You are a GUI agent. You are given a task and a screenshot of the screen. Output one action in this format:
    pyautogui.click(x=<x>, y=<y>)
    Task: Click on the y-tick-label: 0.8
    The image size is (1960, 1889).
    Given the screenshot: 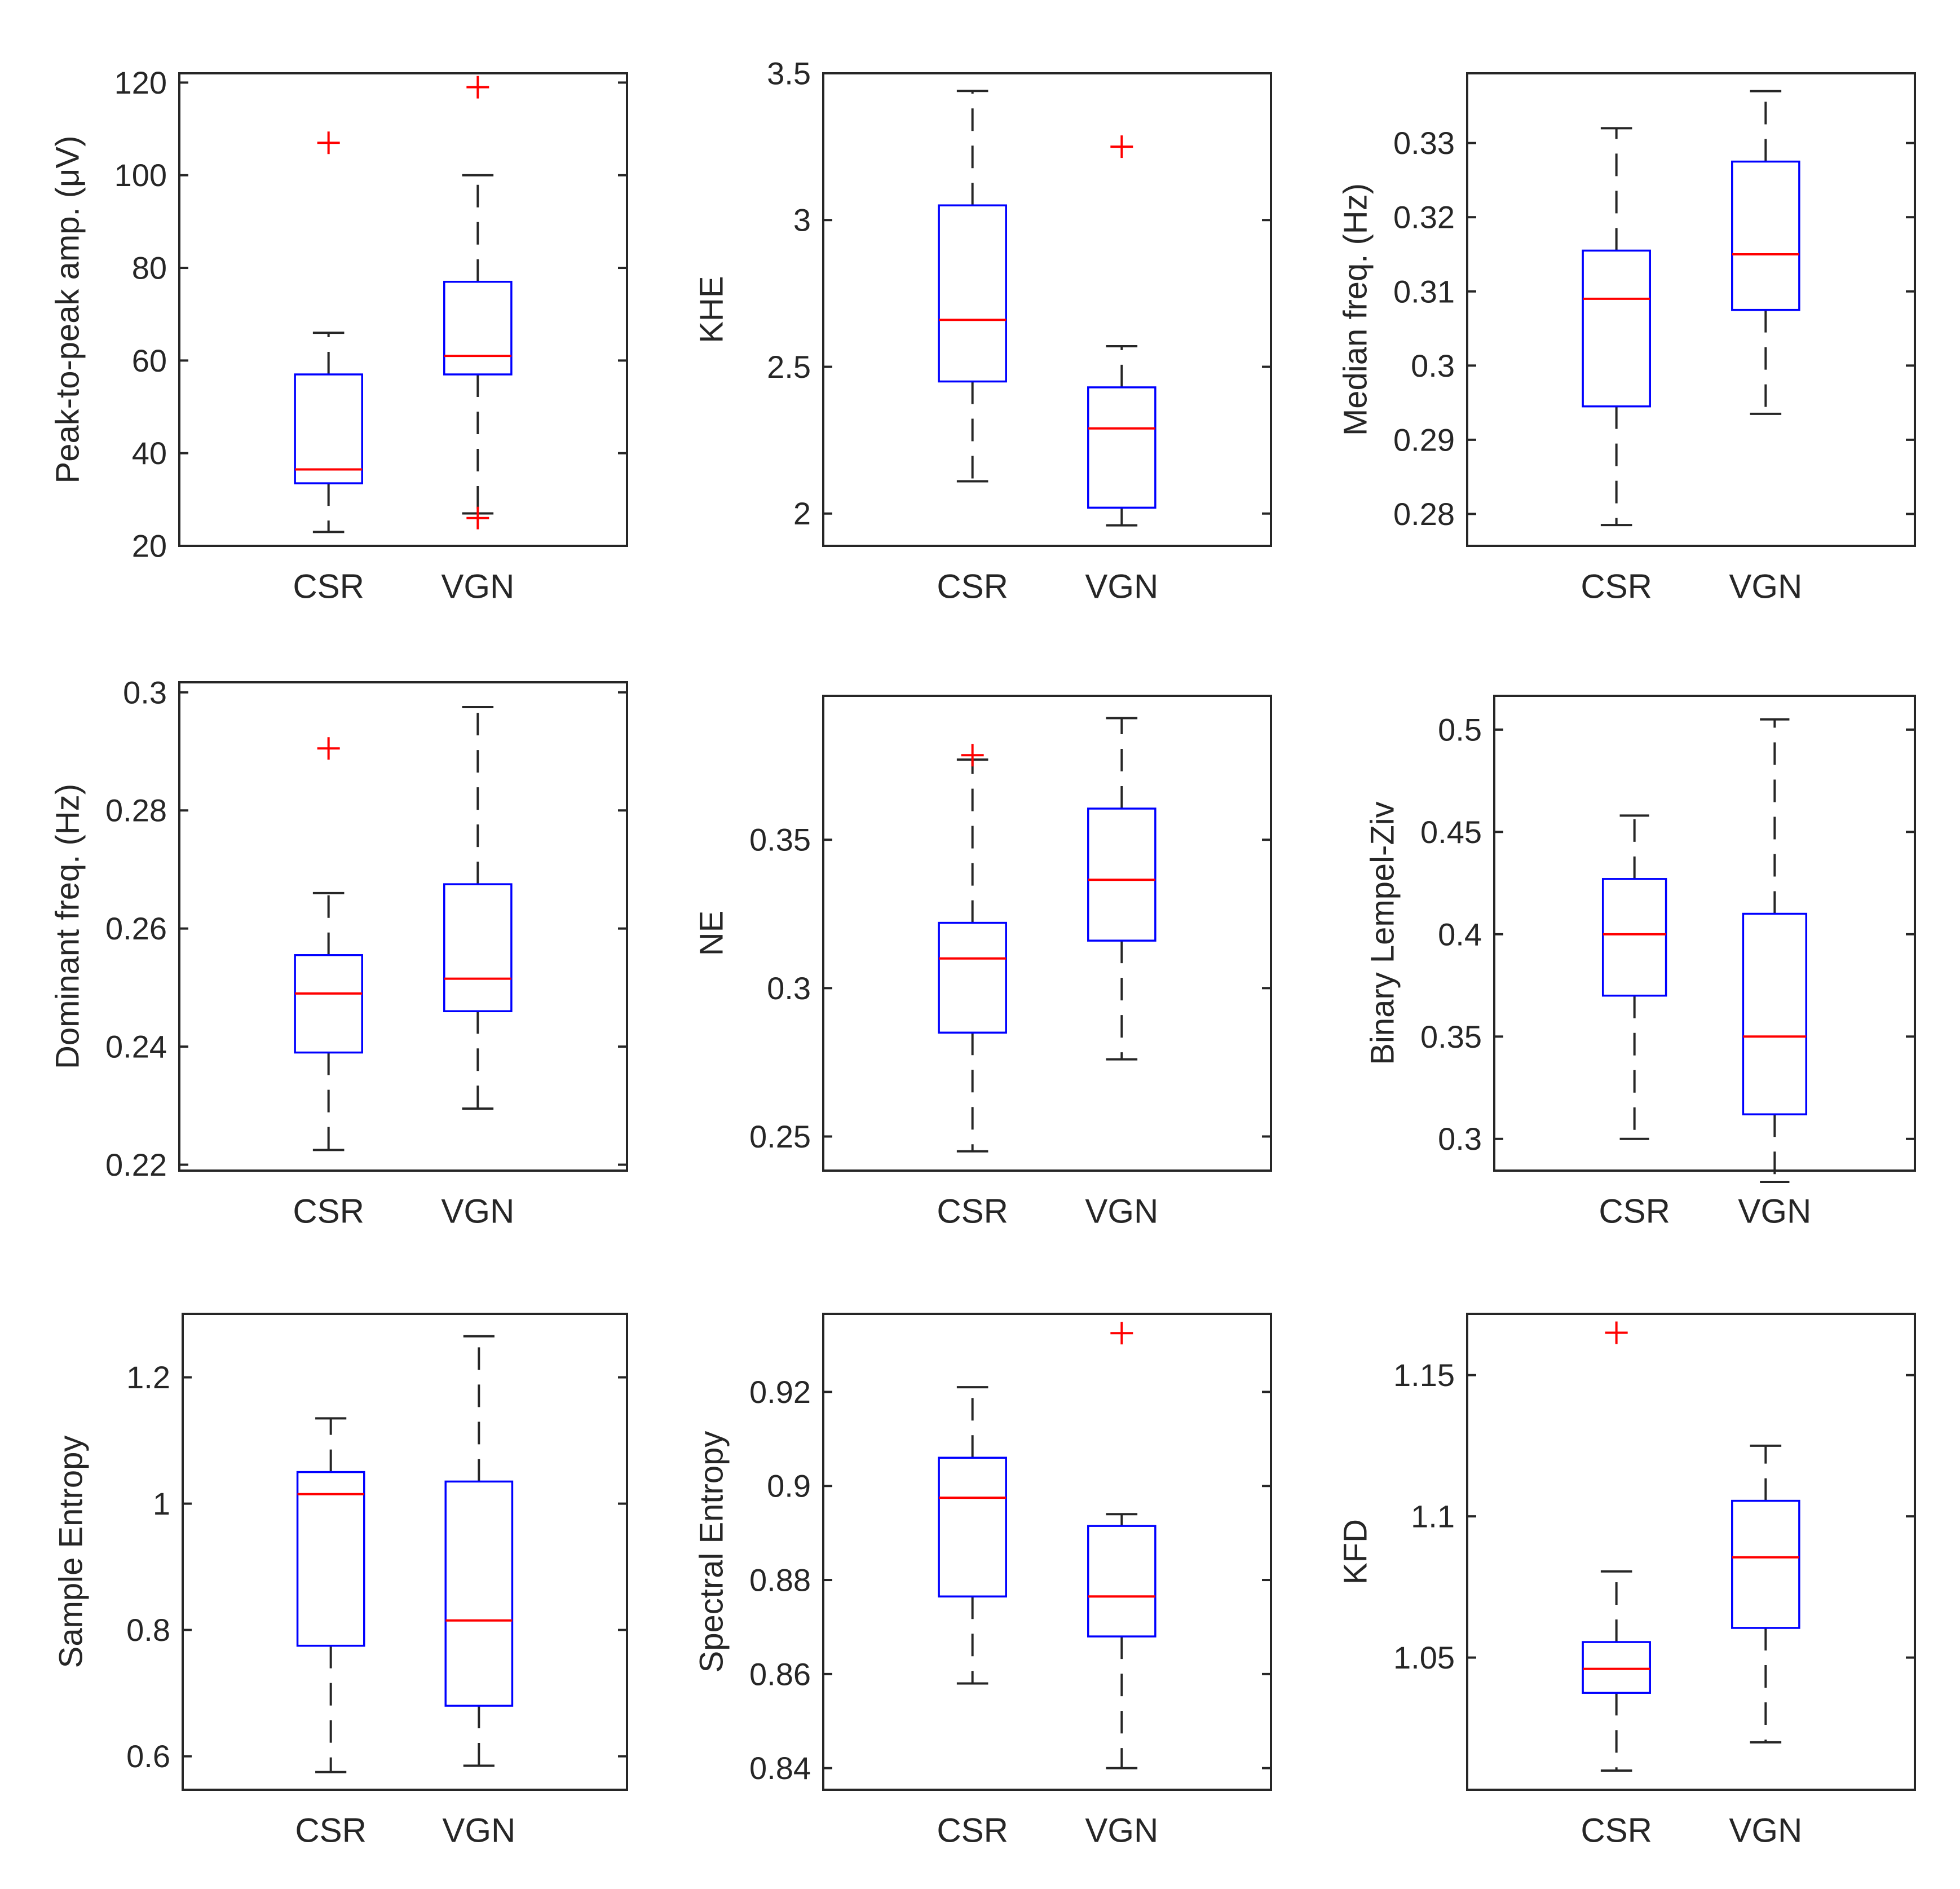 What is the action you would take?
    pyautogui.click(x=148, y=1630)
    